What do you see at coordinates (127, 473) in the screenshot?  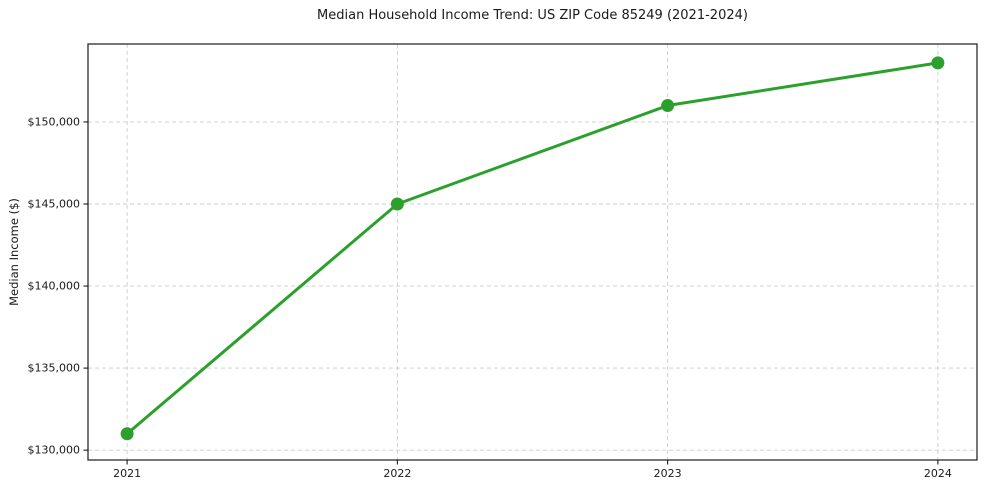 I see `x-tick-label: 2021` at bounding box center [127, 473].